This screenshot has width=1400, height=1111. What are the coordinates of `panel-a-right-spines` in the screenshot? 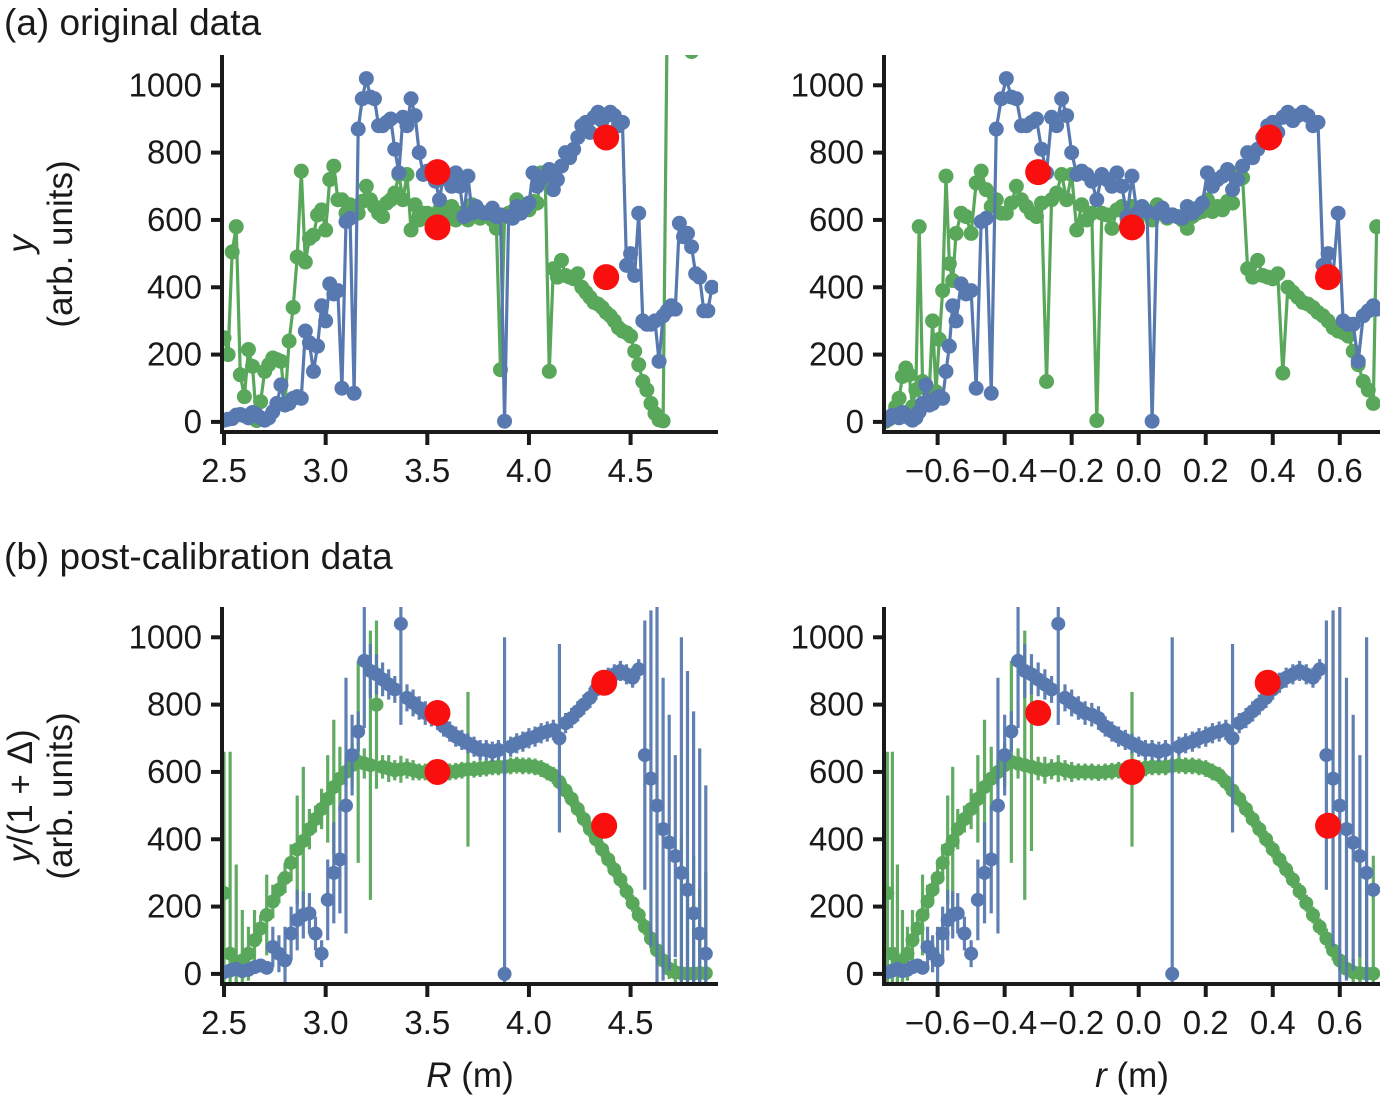 It's located at (1131, 244).